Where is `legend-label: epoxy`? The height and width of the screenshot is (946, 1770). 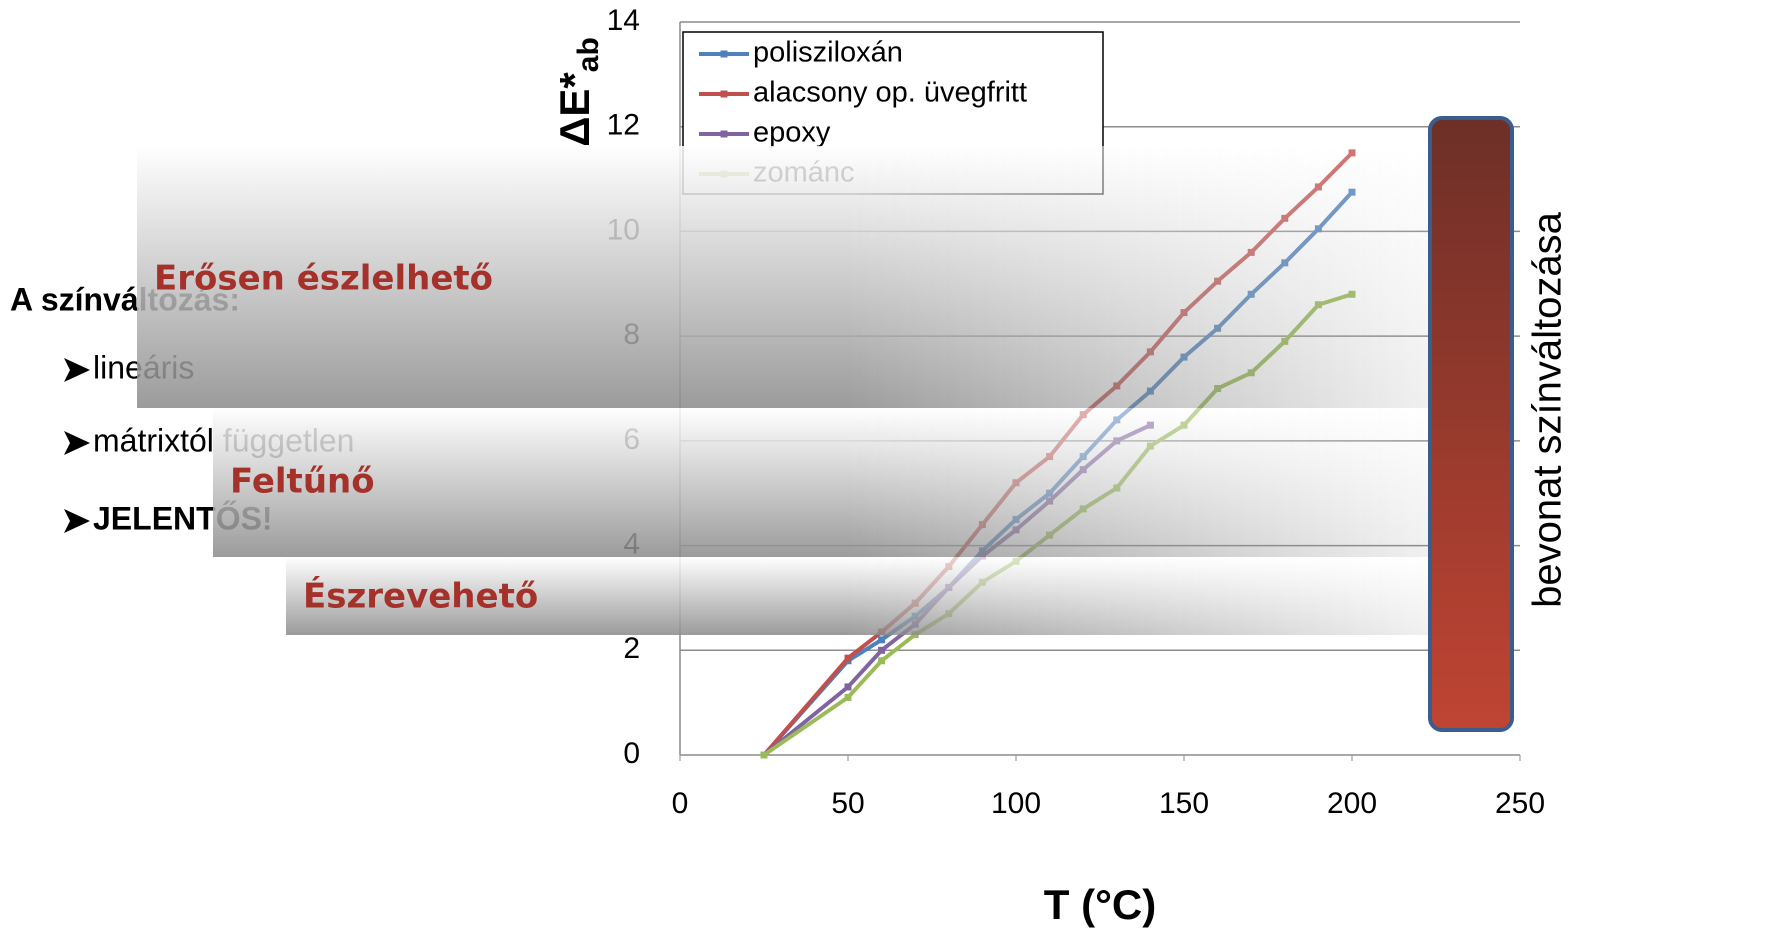 legend-label: epoxy is located at coordinates (792, 133).